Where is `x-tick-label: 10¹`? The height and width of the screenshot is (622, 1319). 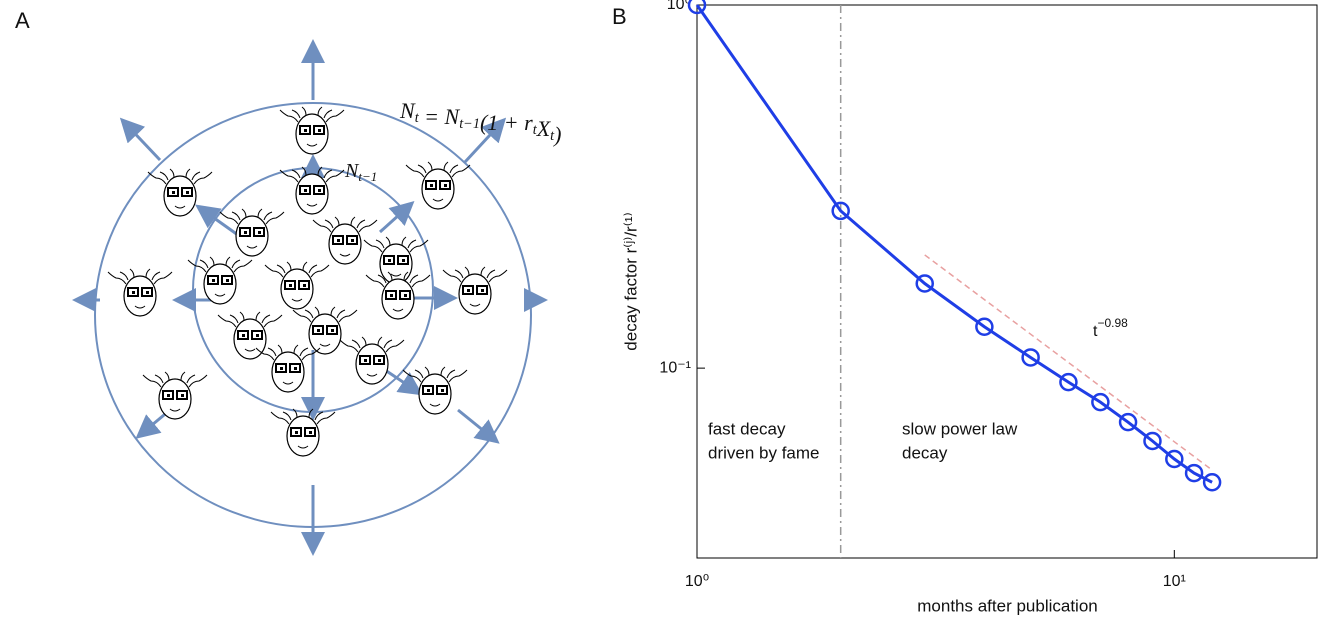
x-tick-label: 10¹ is located at coordinates (1174, 581).